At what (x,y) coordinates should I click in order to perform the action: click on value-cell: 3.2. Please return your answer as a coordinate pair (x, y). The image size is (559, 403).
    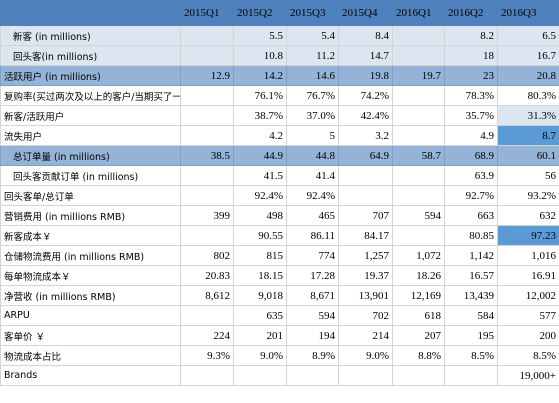
    Looking at the image, I should click on (365, 135).